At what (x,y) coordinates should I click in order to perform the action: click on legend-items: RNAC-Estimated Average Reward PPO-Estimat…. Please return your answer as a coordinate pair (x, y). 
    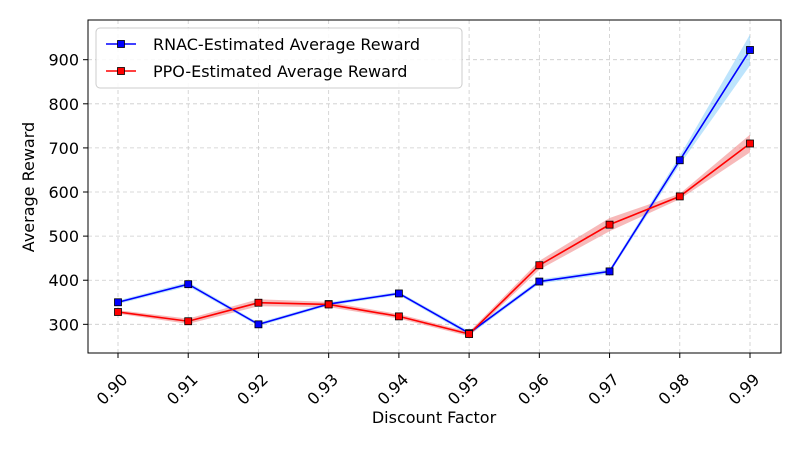
    Looking at the image, I should click on (263, 58).